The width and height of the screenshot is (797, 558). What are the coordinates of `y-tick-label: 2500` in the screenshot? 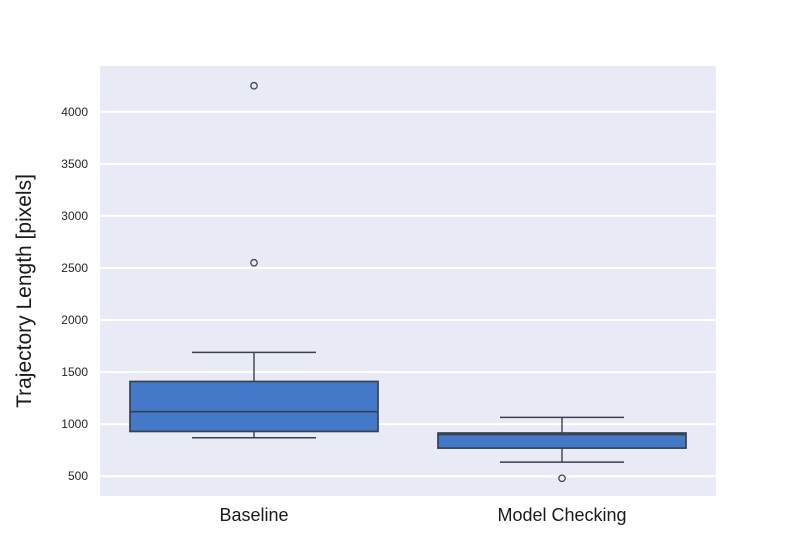 It's located at (74, 267).